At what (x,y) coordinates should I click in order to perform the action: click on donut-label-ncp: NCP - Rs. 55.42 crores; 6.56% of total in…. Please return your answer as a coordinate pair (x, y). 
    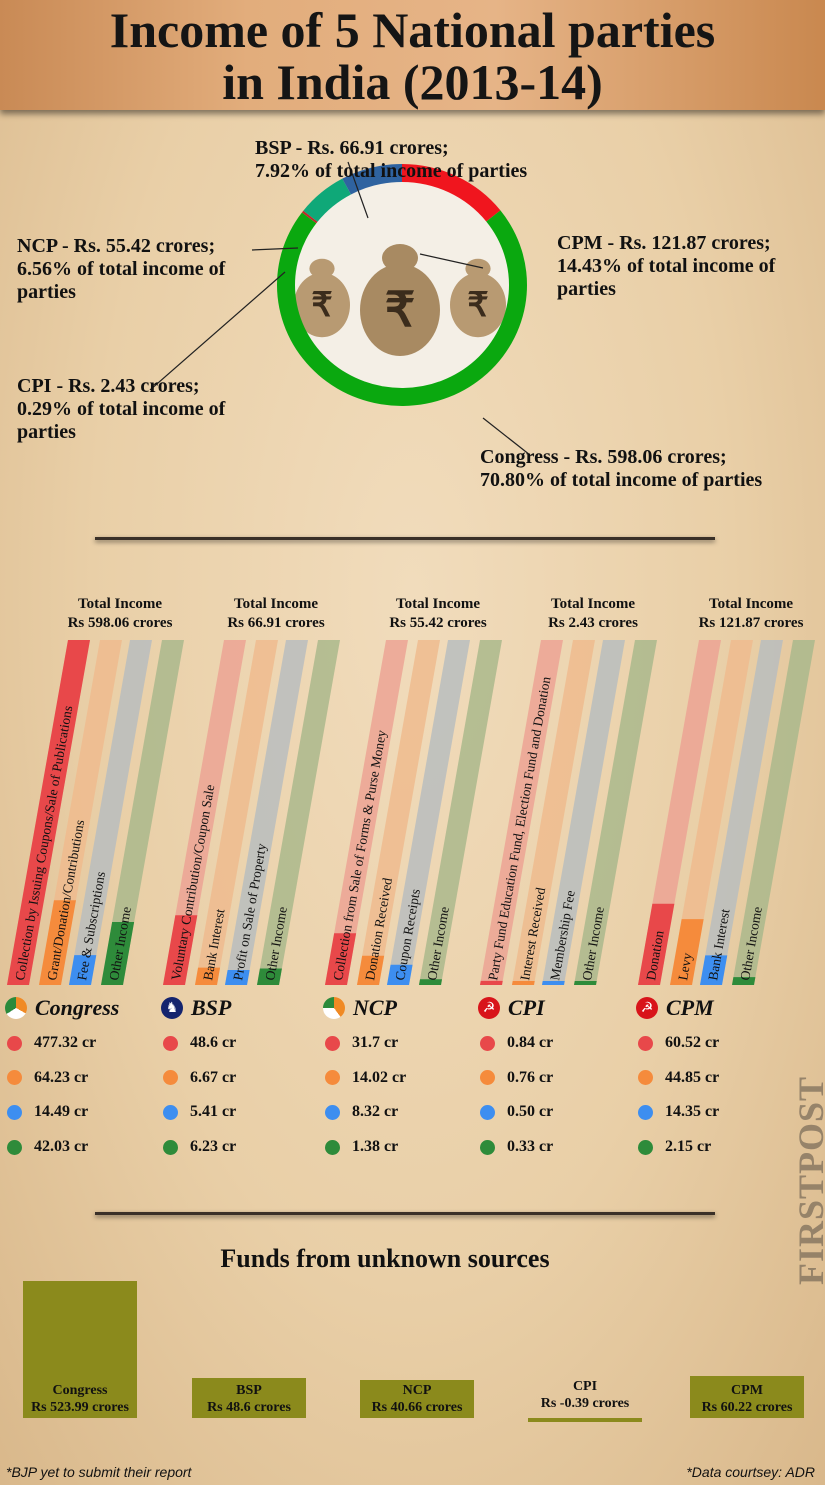
    Looking at the image, I should click on (121, 269).